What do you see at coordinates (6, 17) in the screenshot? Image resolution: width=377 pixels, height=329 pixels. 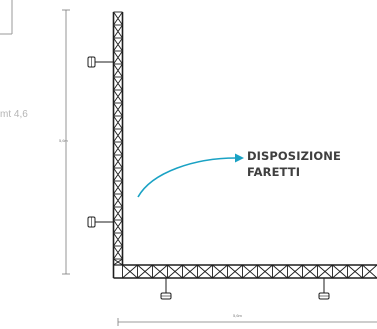 I see `corner-fragment` at bounding box center [6, 17].